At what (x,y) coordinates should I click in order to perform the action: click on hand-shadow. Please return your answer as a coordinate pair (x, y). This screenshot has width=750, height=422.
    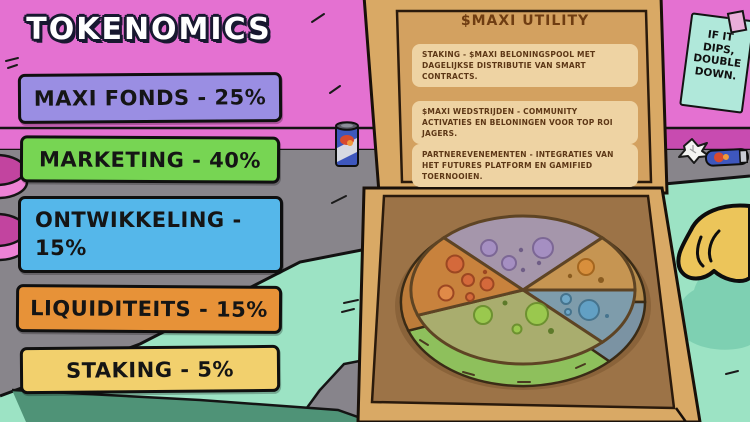
    Looking at the image, I should click on (713, 308).